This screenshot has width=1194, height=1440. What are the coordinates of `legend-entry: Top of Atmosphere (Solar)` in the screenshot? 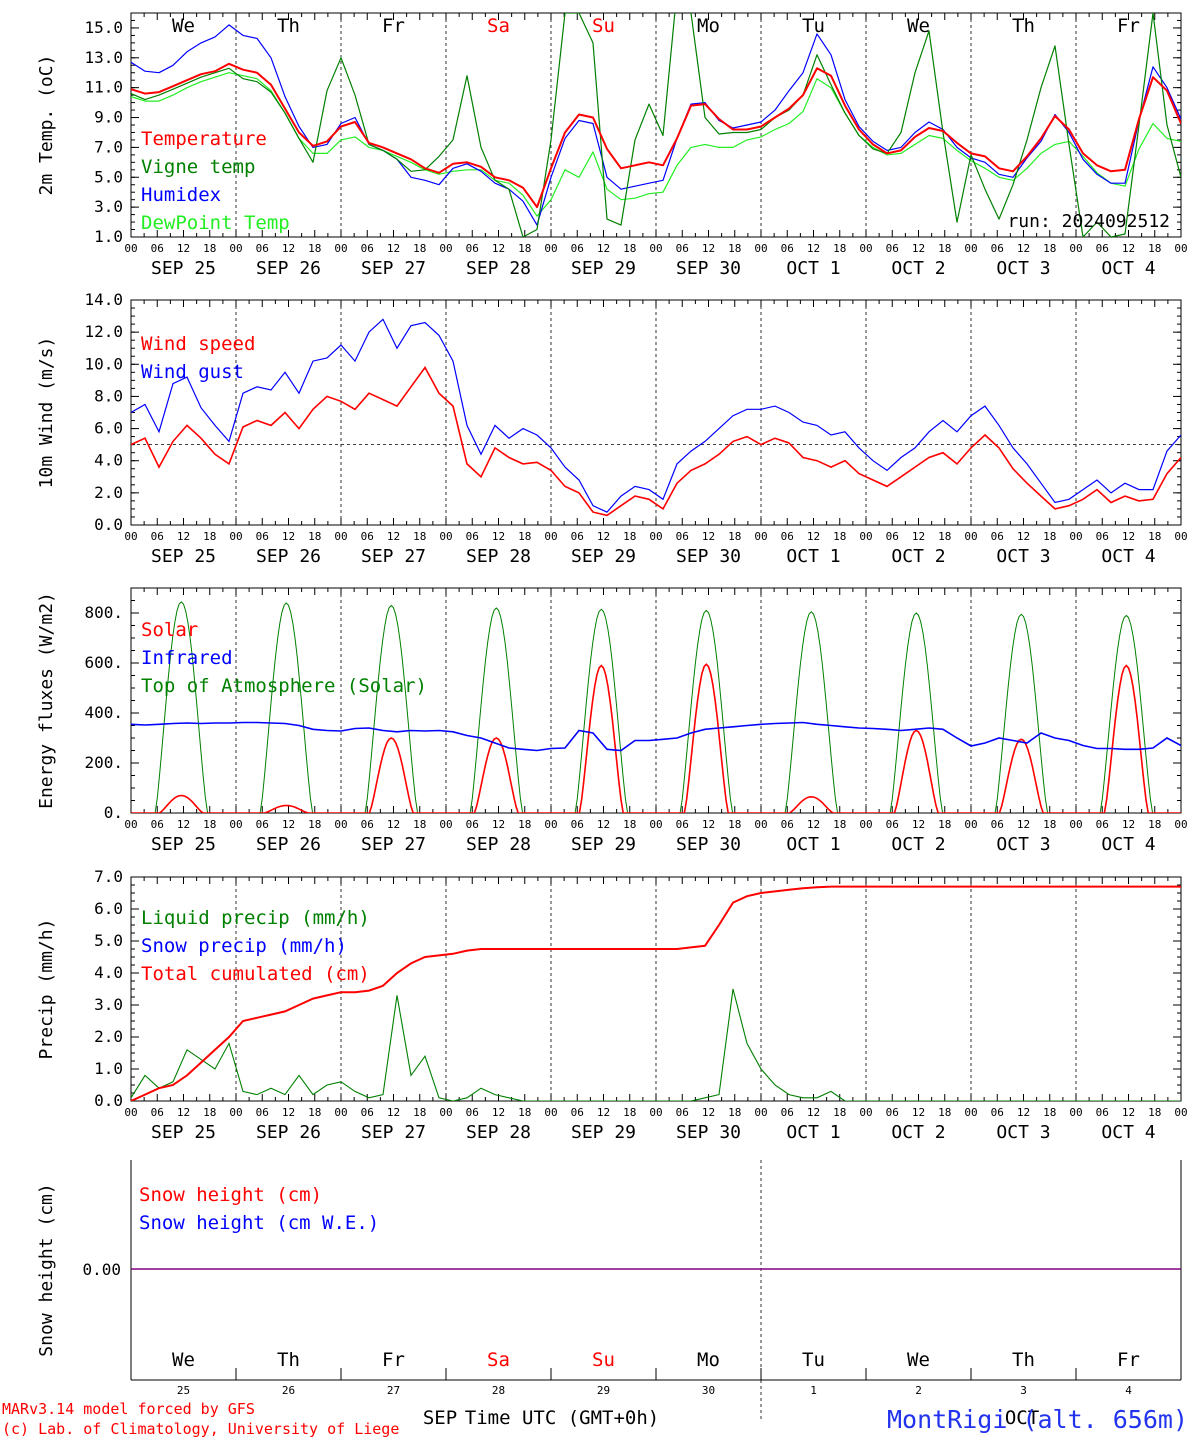 It's located at (284, 686).